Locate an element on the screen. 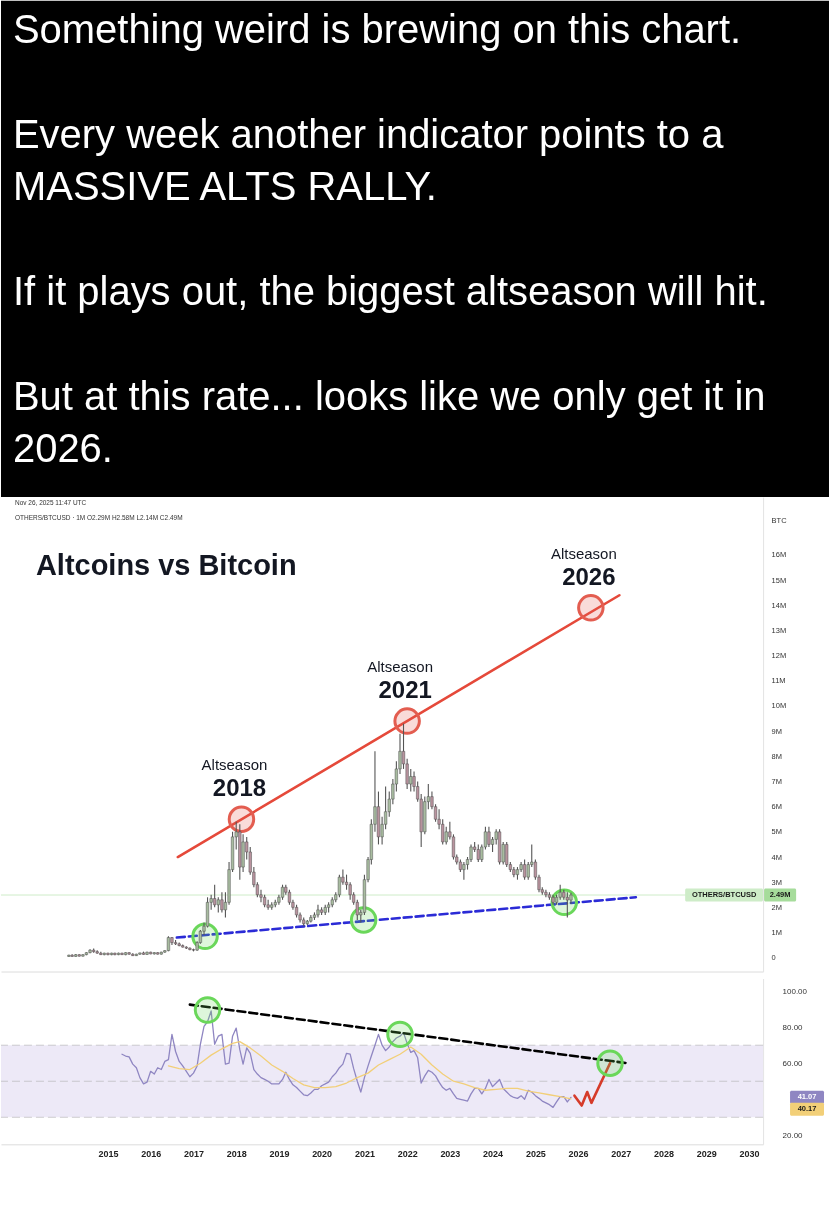 The width and height of the screenshot is (829, 1211). x-tick-label: 2019 is located at coordinates (279, 1153).